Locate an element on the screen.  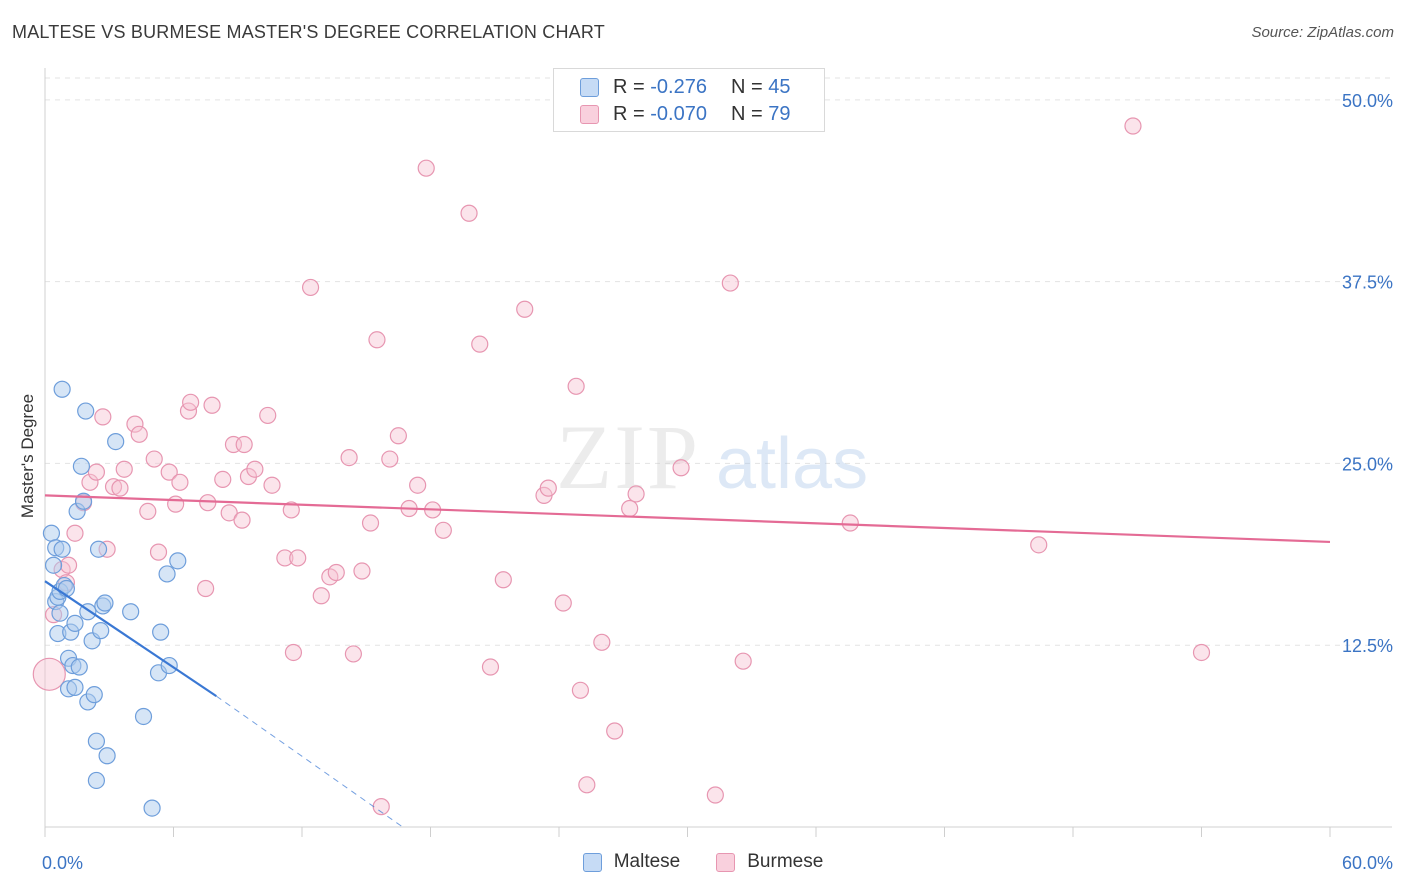
burmese-legend-swatch is located at coordinates (726, 862).